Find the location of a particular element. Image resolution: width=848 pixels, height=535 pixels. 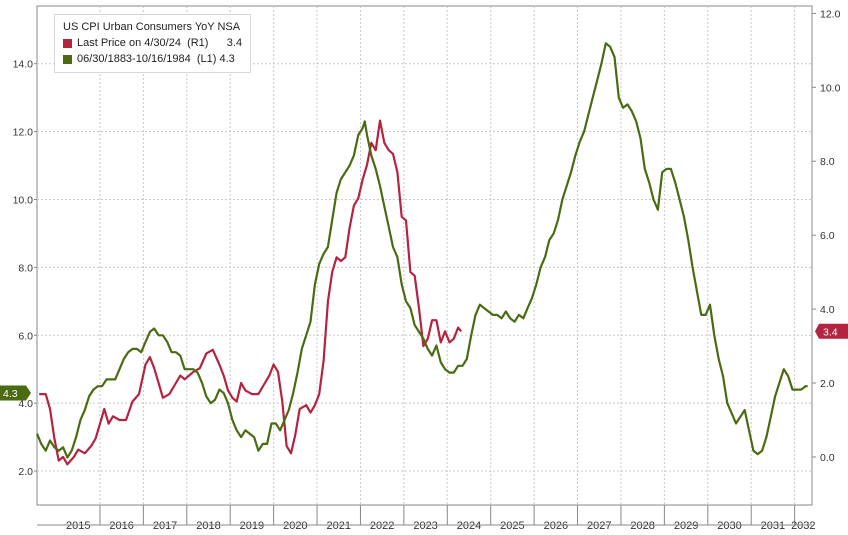

x-tick-label: 2023 is located at coordinates (425, 526).